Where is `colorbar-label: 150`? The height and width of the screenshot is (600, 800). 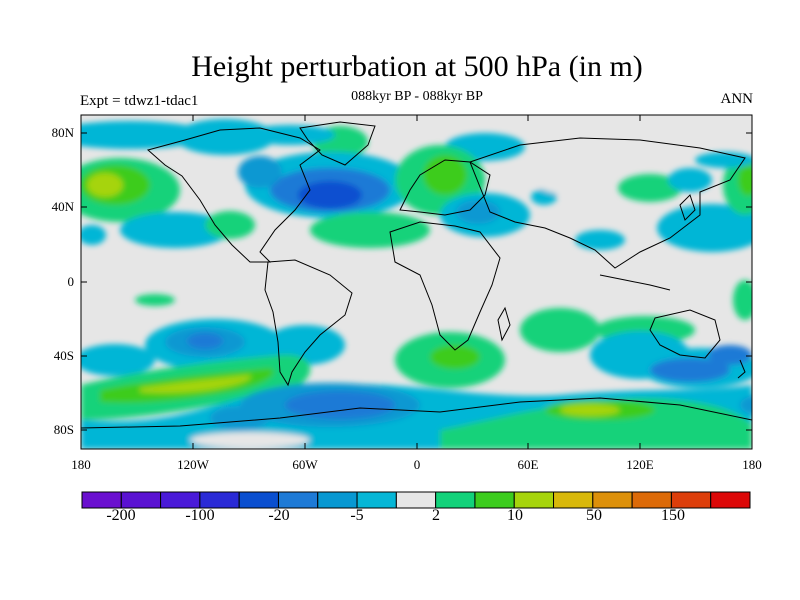 colorbar-label: 150 is located at coordinates (673, 515).